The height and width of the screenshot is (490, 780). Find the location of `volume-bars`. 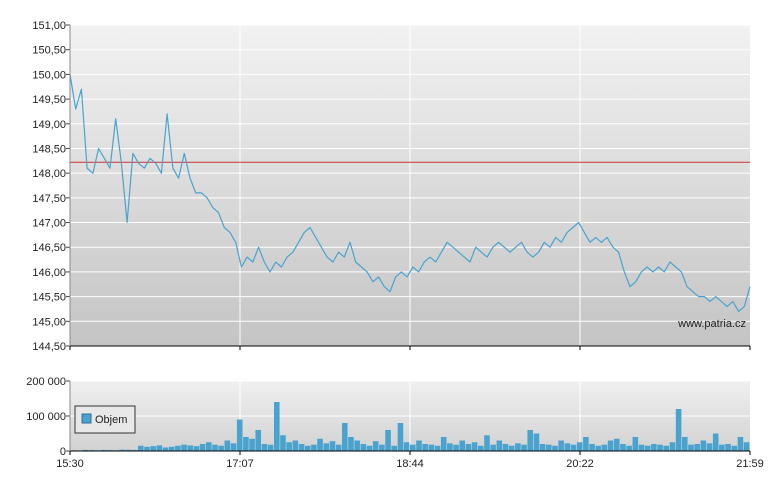

volume-bars is located at coordinates (410, 427).